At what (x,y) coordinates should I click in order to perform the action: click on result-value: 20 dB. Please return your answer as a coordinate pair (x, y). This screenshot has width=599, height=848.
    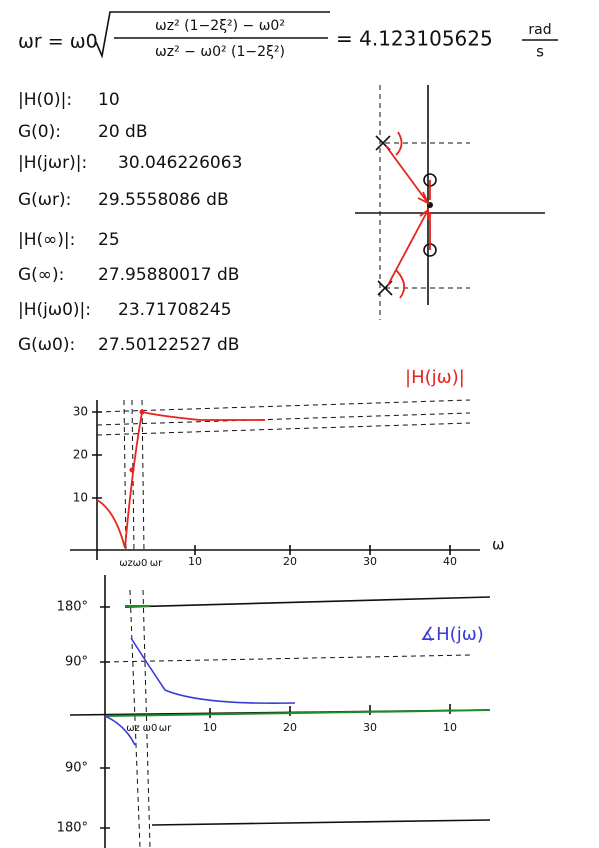
    Looking at the image, I should click on (123, 132).